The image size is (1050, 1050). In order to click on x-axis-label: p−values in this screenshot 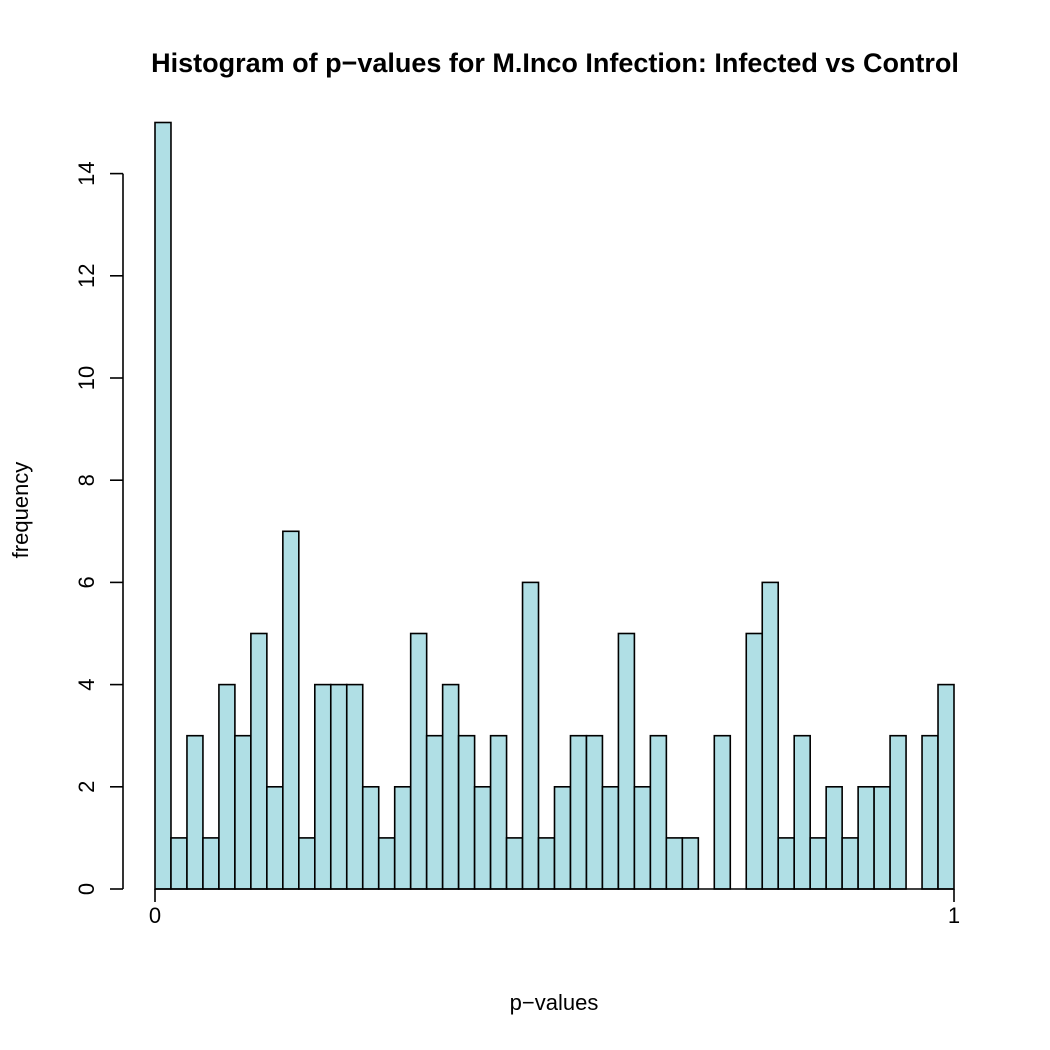, I will do `click(554, 1002)`.